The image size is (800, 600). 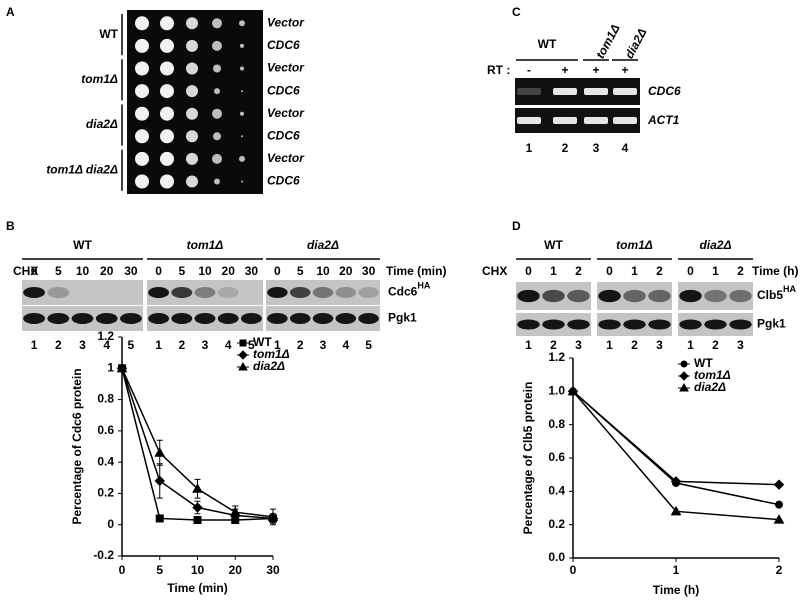 I want to click on y-axis-label: Percentage of Cdc6 protein, so click(x=77, y=446).